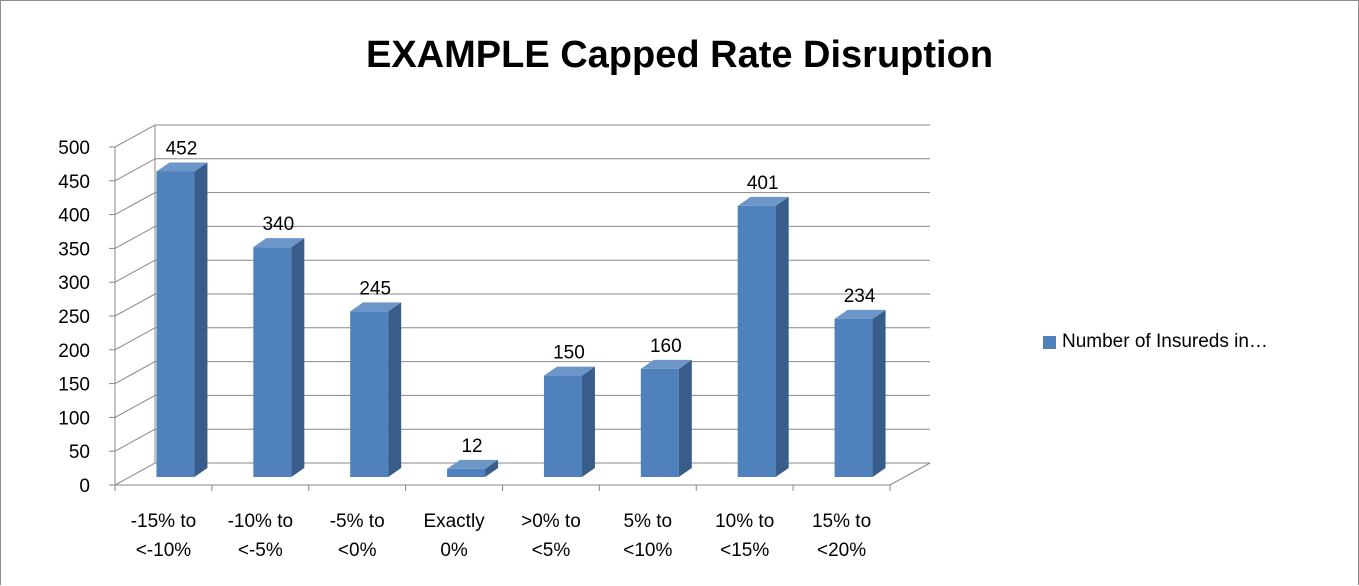 This screenshot has height=586, width=1359. Describe the element at coordinates (357, 521) in the screenshot. I see `x-tick-label: -5% to` at that location.